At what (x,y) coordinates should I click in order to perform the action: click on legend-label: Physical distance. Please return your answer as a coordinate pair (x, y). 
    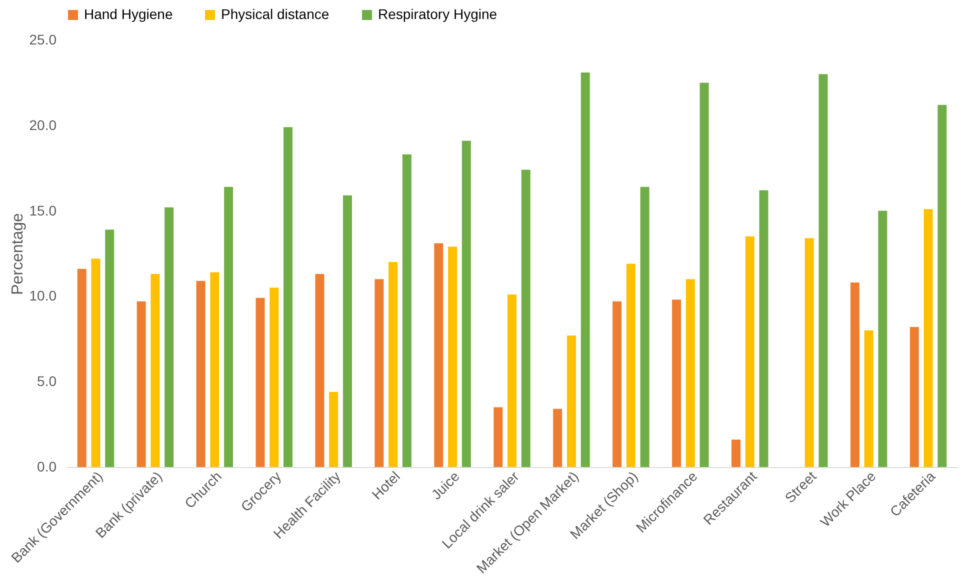
    Looking at the image, I should click on (275, 14).